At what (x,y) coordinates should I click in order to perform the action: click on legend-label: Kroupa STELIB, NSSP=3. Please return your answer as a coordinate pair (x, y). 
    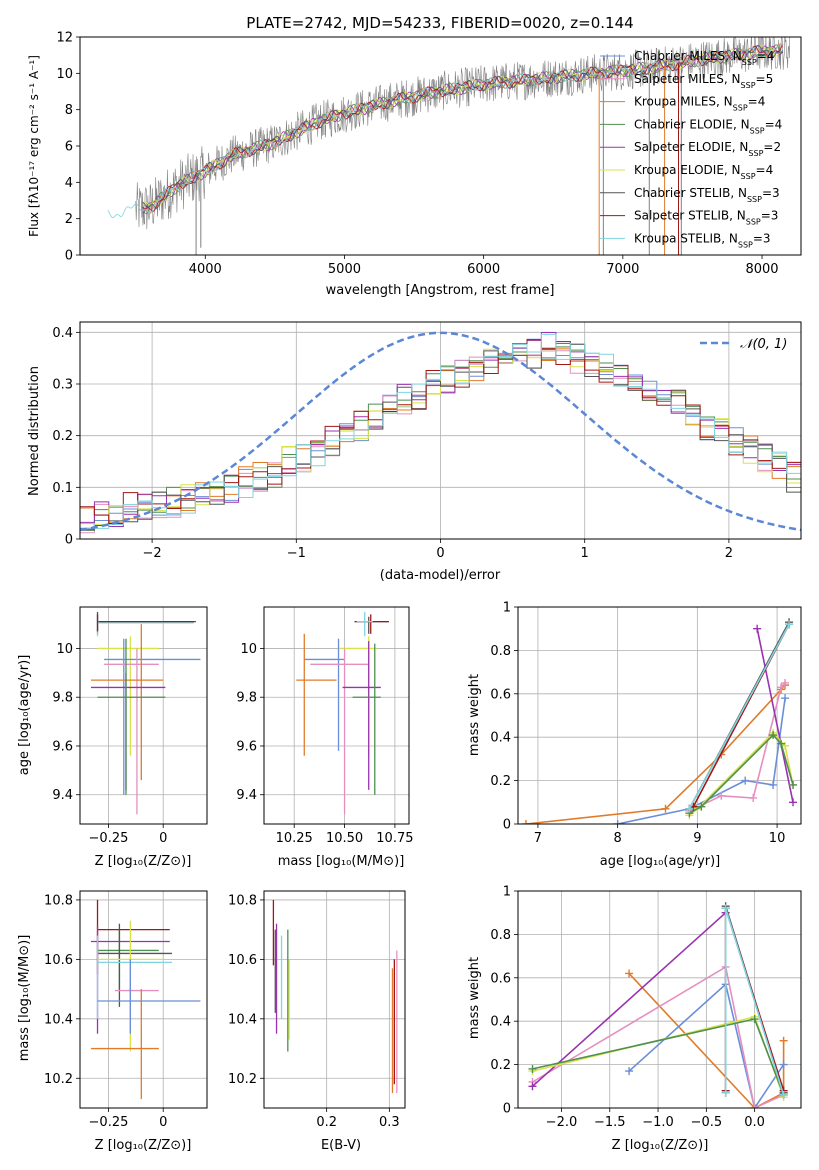
    Looking at the image, I should click on (702, 240).